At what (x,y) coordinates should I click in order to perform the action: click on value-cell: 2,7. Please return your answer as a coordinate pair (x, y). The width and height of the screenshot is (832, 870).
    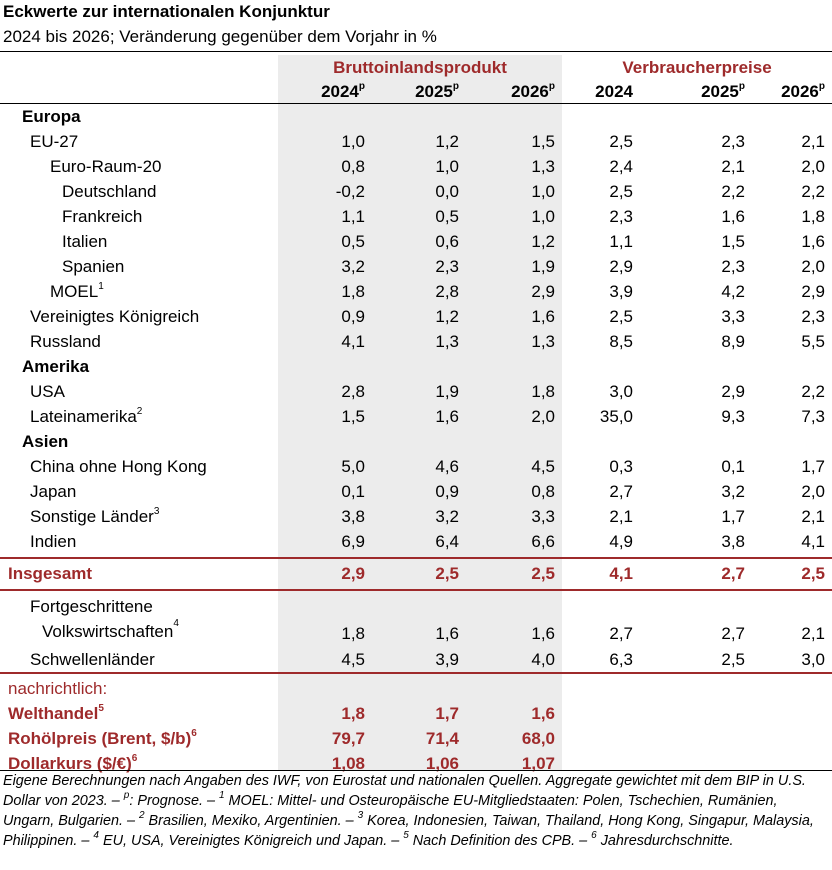
    Looking at the image, I should click on (733, 633).